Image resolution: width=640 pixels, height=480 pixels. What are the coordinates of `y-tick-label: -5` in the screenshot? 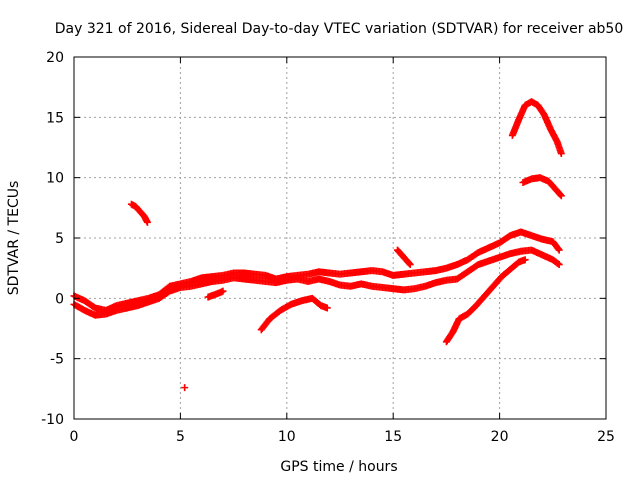 It's located at (57, 360).